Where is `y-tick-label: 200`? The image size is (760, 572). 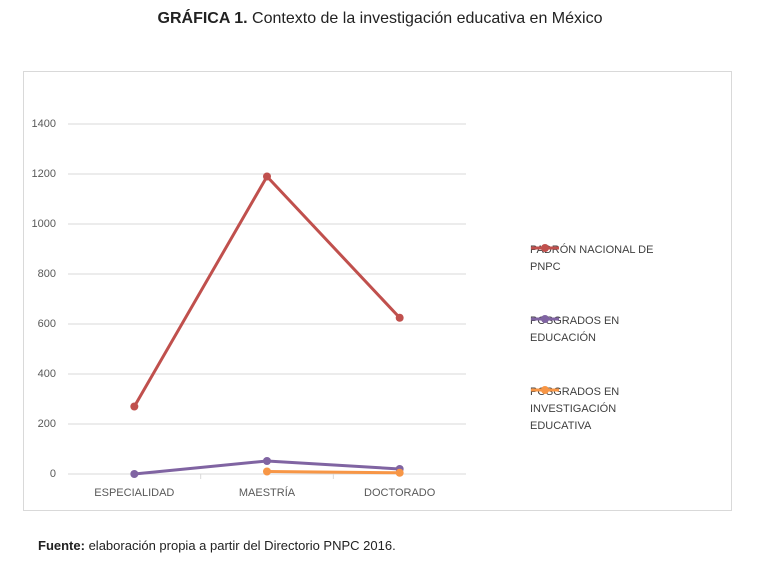 y-tick-label: 200 is located at coordinates (47, 424).